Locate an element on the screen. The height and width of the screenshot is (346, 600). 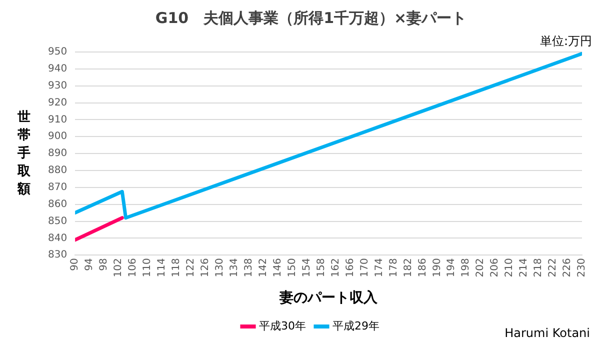
x-tick-label: 210 is located at coordinates (510, 268).